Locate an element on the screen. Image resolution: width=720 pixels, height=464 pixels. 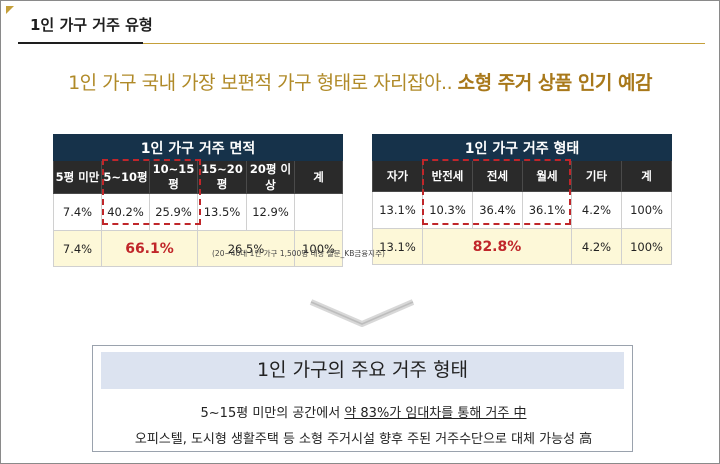
summary-title: 1인 가구의 주요 거주 형태 is located at coordinates (362, 370).